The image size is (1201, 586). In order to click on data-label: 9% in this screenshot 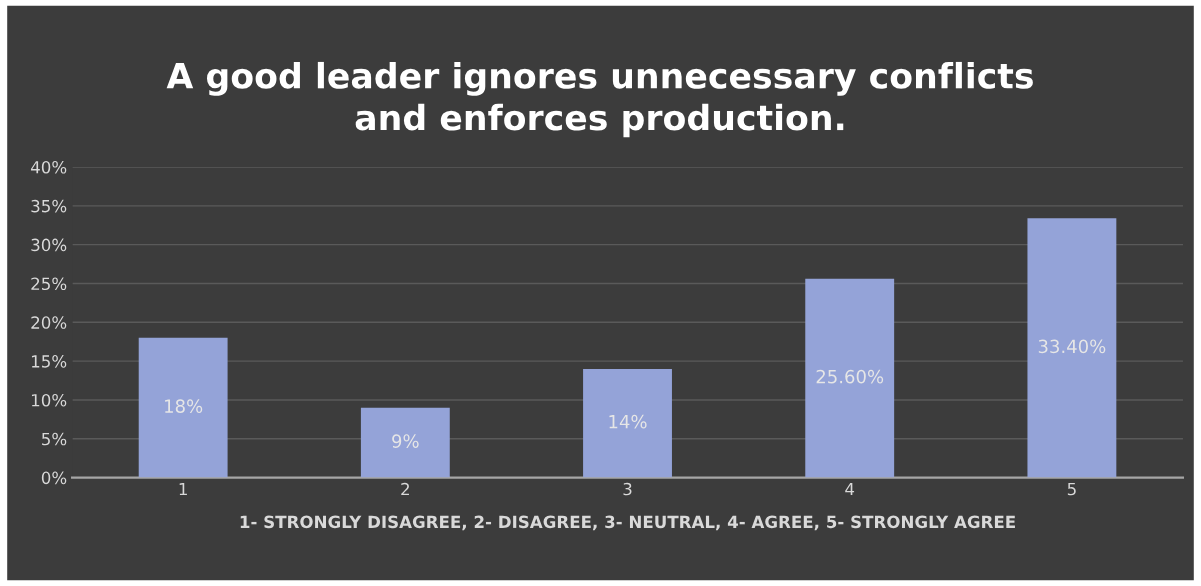, I will do `click(405, 441)`.